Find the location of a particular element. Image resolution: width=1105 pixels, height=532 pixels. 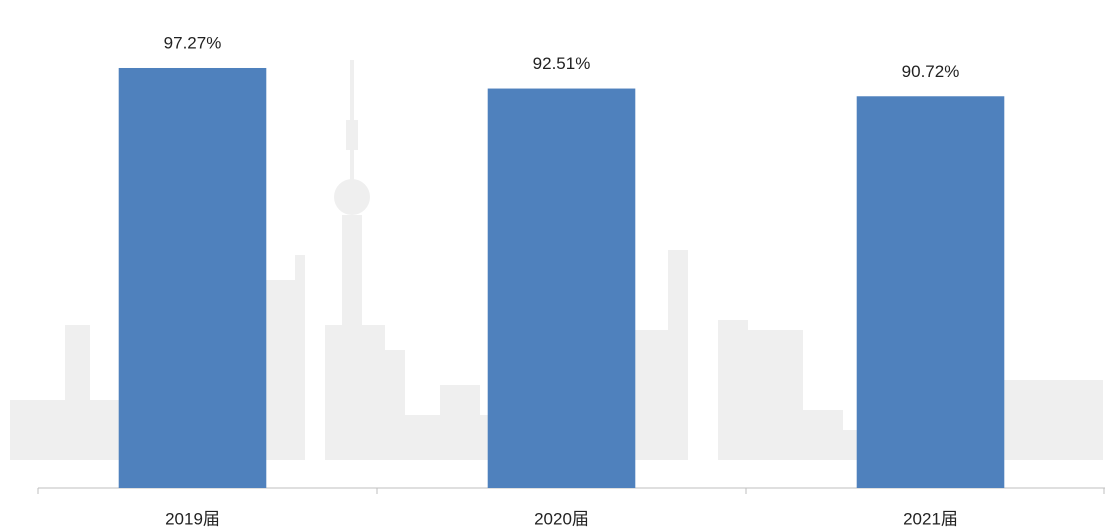

x-tick-label: 2021届 is located at coordinates (930, 518).